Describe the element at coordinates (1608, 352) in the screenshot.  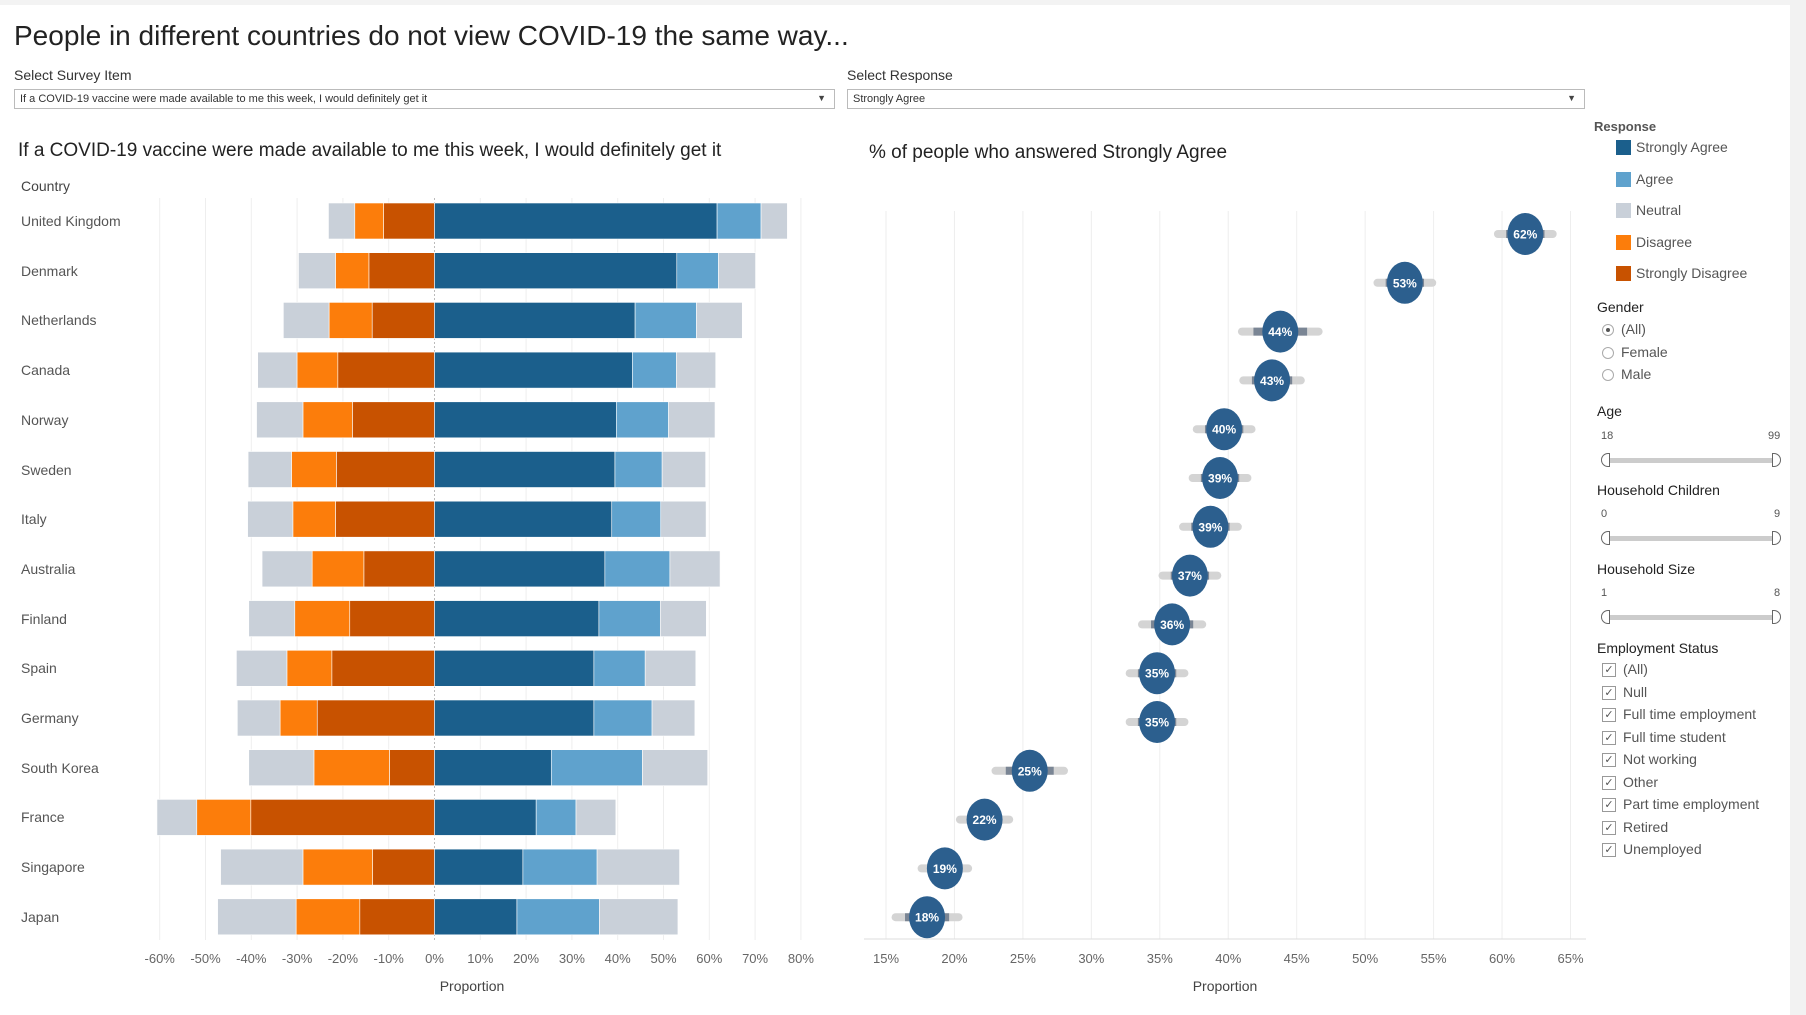
I see `gender-radio-female` at that location.